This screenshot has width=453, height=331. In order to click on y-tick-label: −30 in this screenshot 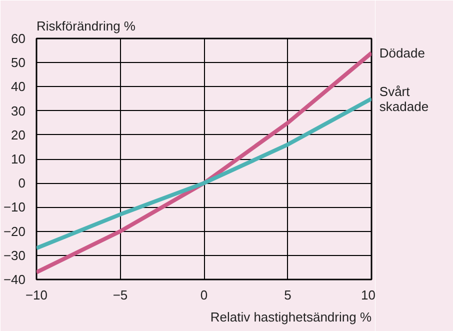, I will do `click(14, 255)`.